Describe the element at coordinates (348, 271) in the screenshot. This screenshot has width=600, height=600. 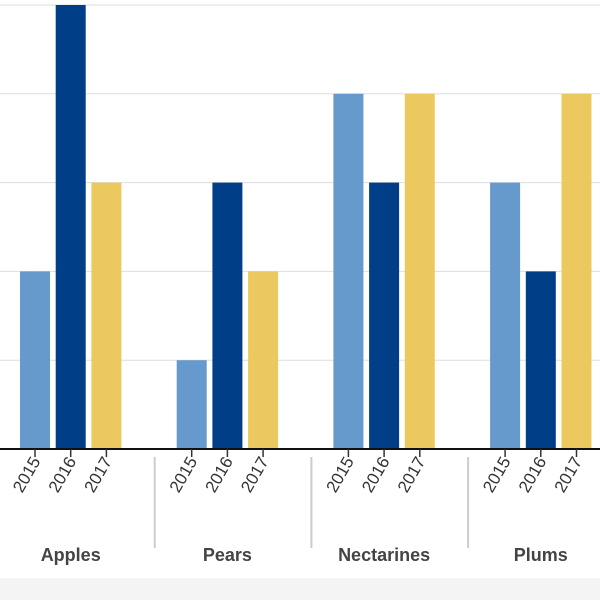
I see `bar-nectarines-2015` at that location.